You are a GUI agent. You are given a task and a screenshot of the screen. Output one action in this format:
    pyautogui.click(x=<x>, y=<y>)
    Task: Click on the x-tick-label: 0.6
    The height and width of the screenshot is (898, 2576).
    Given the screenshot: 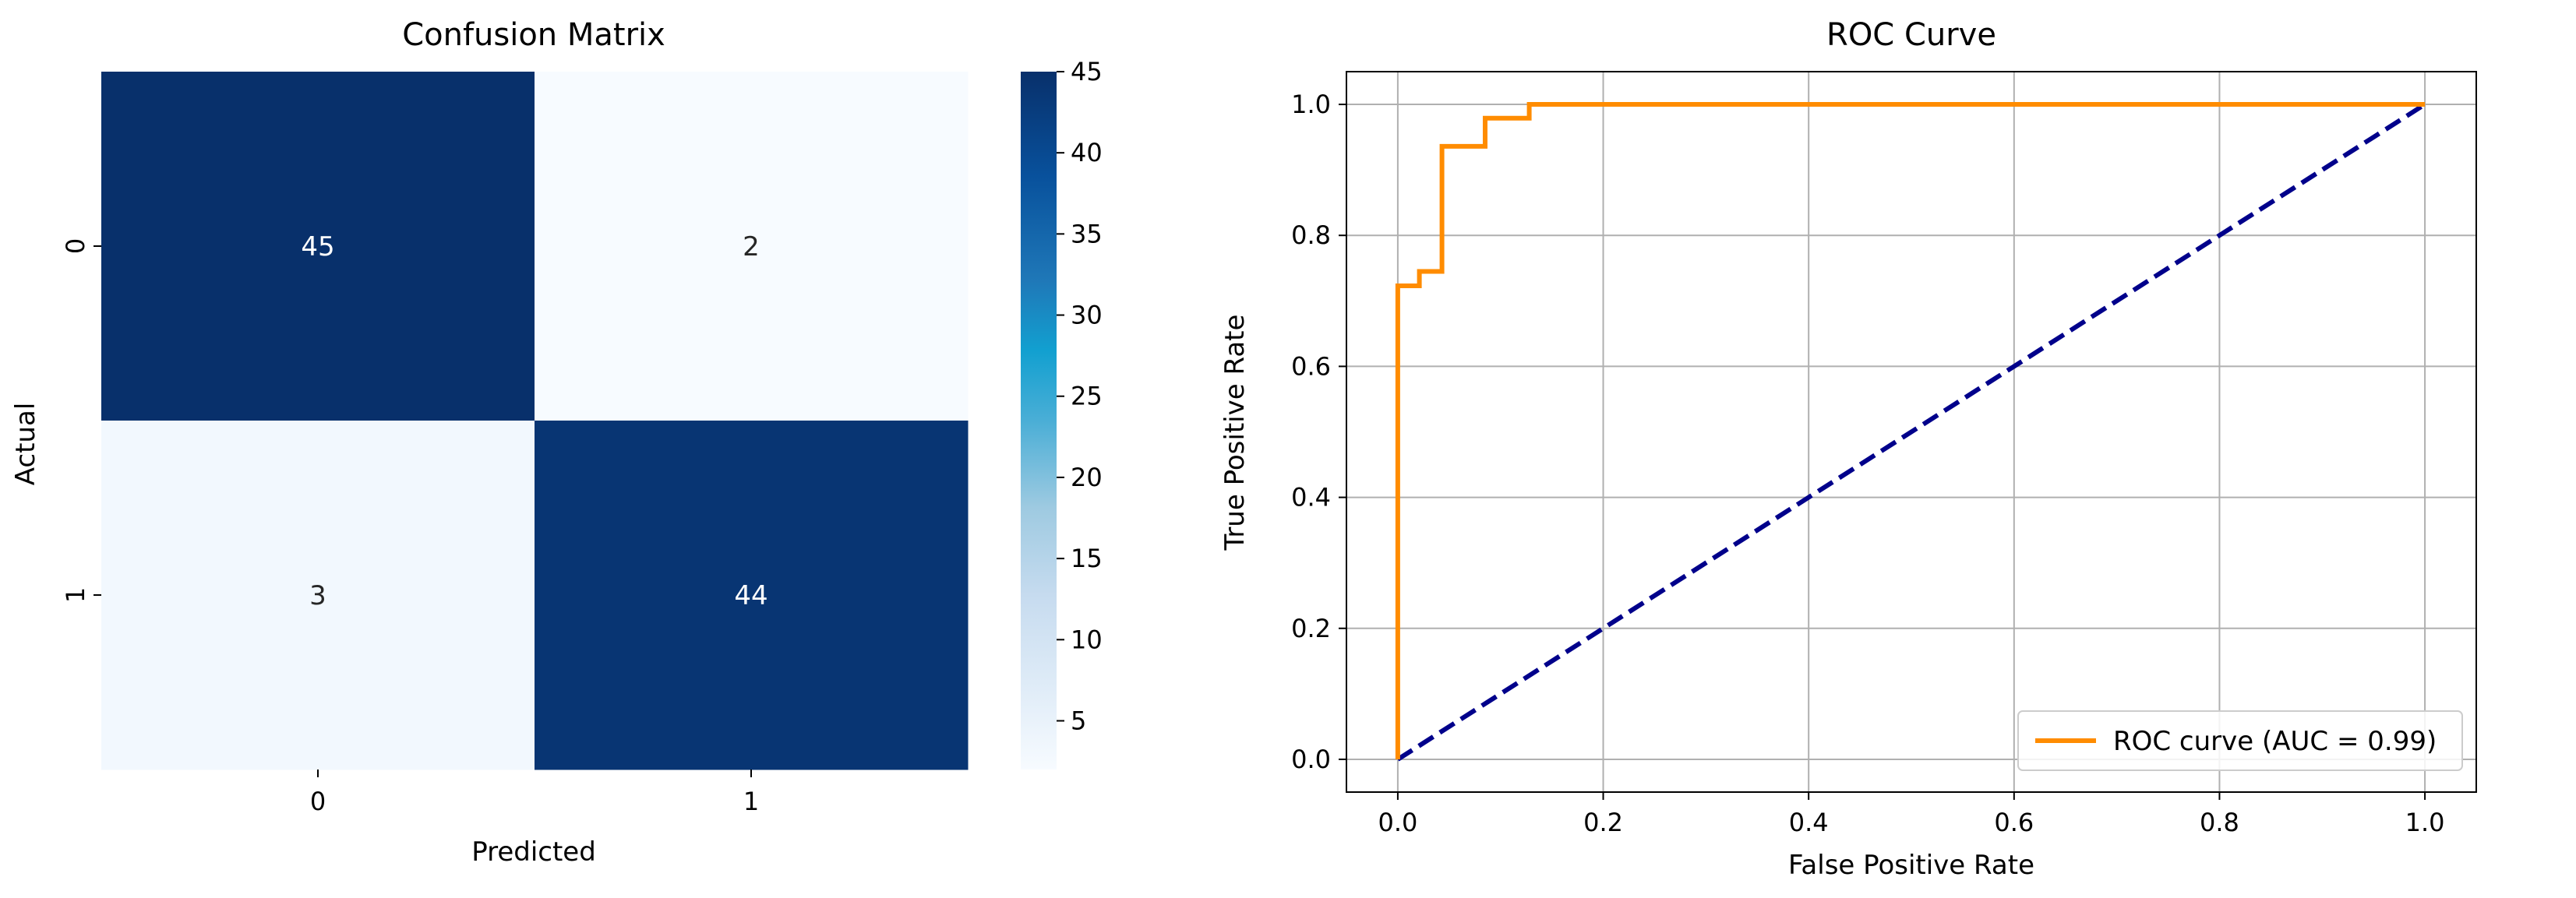 What is the action you would take?
    pyautogui.click(x=2014, y=823)
    